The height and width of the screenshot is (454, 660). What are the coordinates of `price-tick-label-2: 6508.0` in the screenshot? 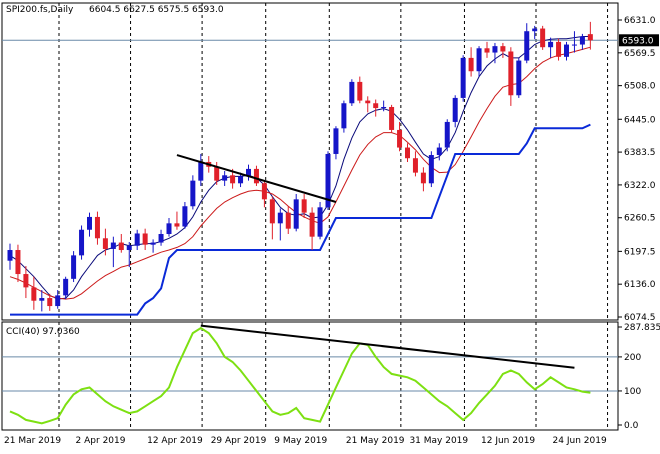 It's located at (640, 87).